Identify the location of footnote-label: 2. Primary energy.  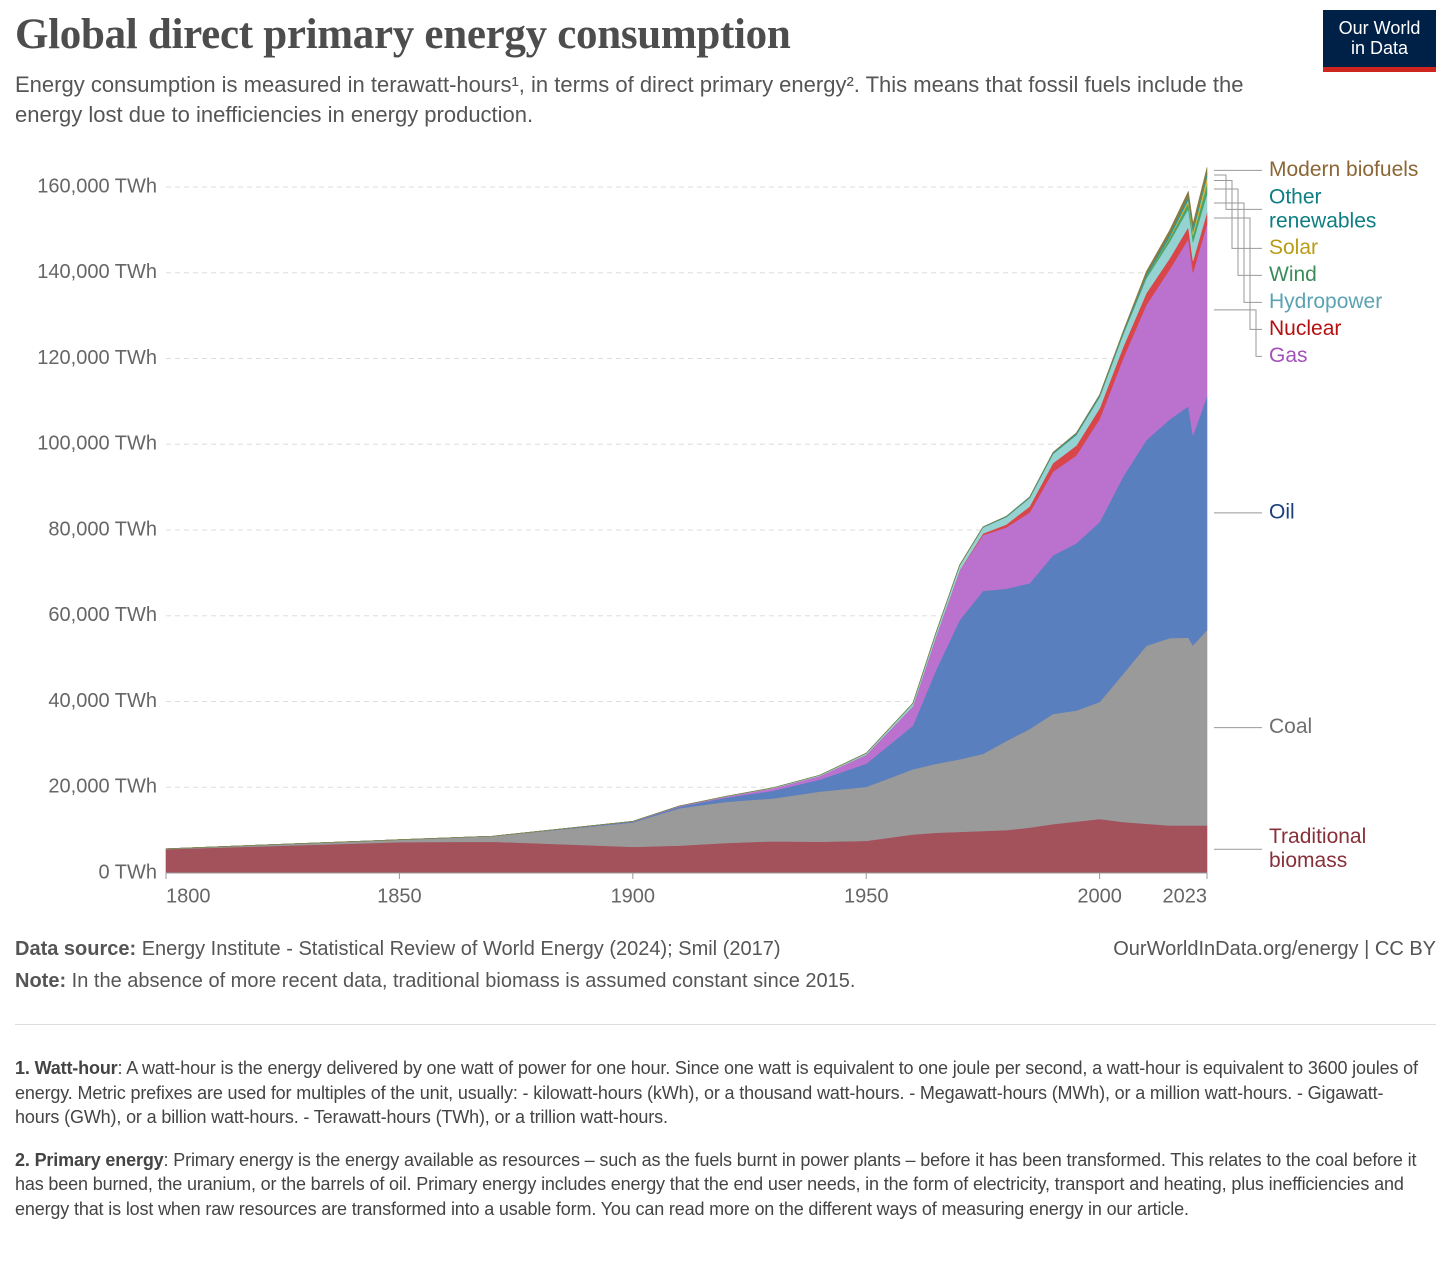
(89, 1159).